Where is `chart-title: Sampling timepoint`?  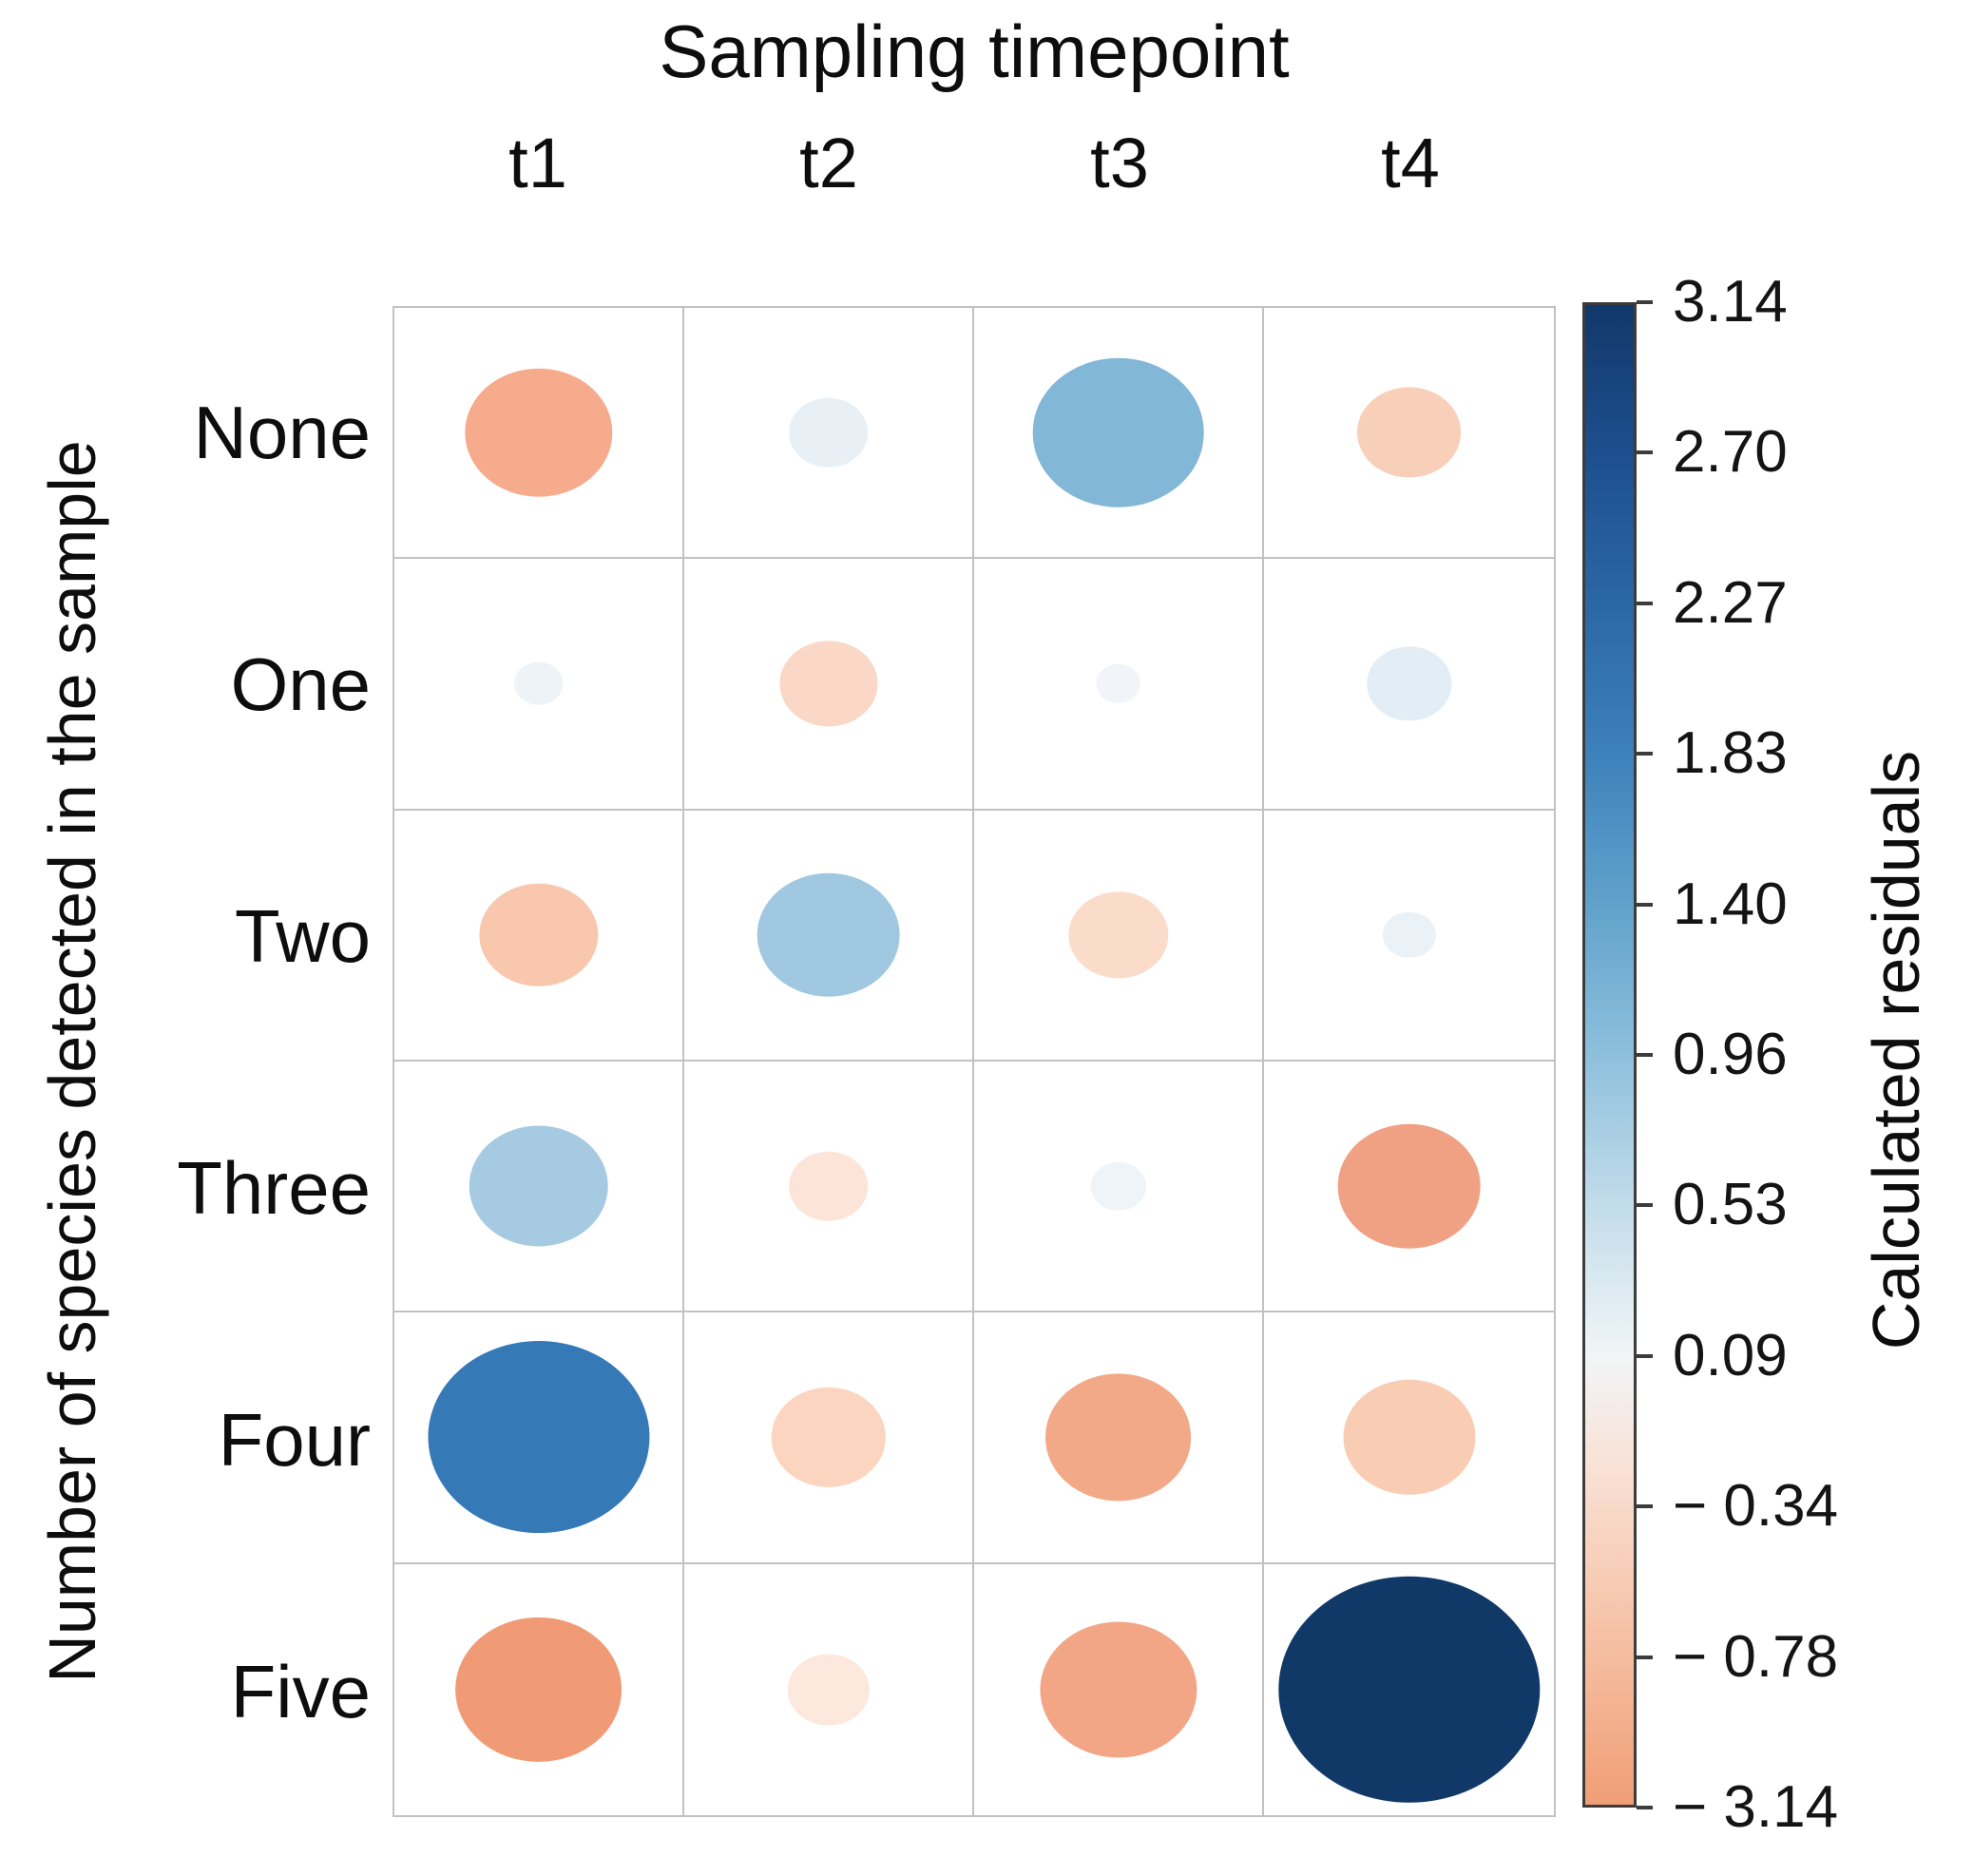 chart-title: Sampling timepoint is located at coordinates (975, 51).